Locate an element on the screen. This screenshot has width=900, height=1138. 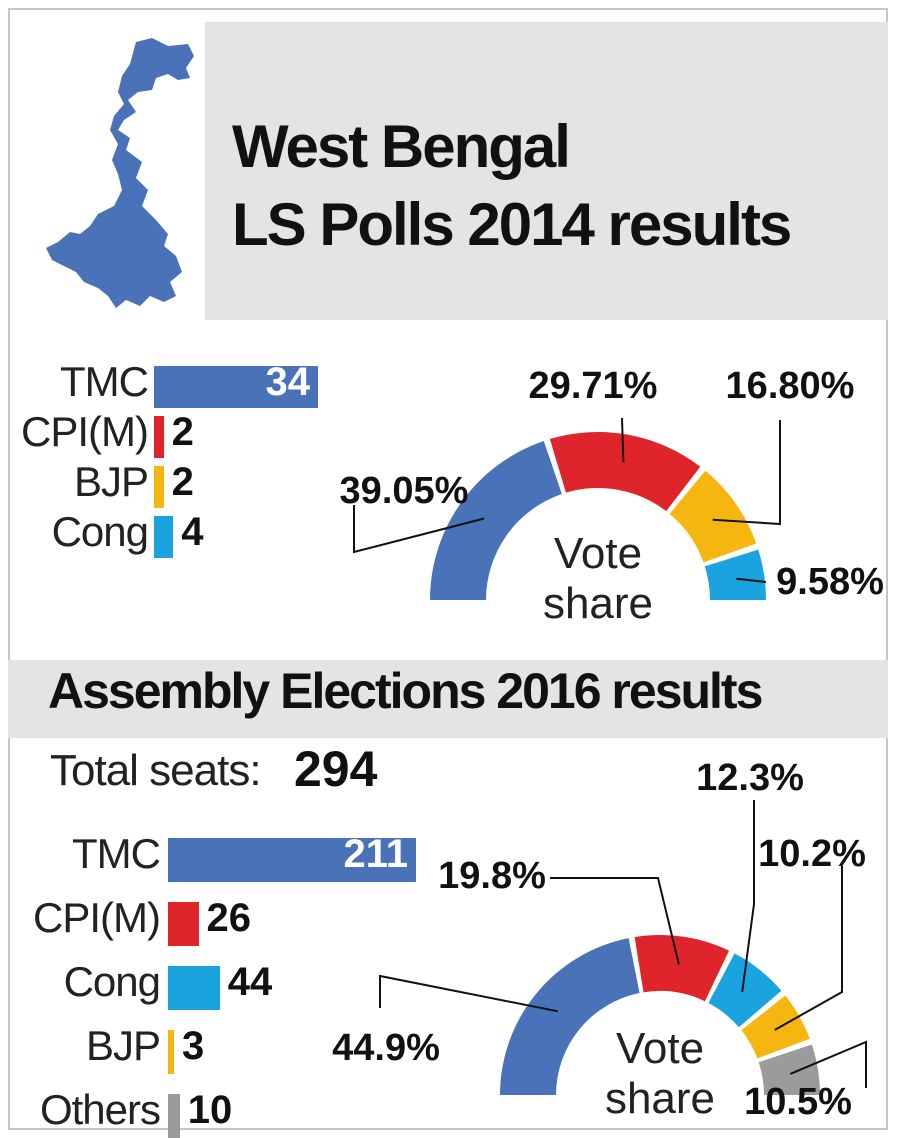
vote-share-label-tmc: 39.05% is located at coordinates (404, 491).